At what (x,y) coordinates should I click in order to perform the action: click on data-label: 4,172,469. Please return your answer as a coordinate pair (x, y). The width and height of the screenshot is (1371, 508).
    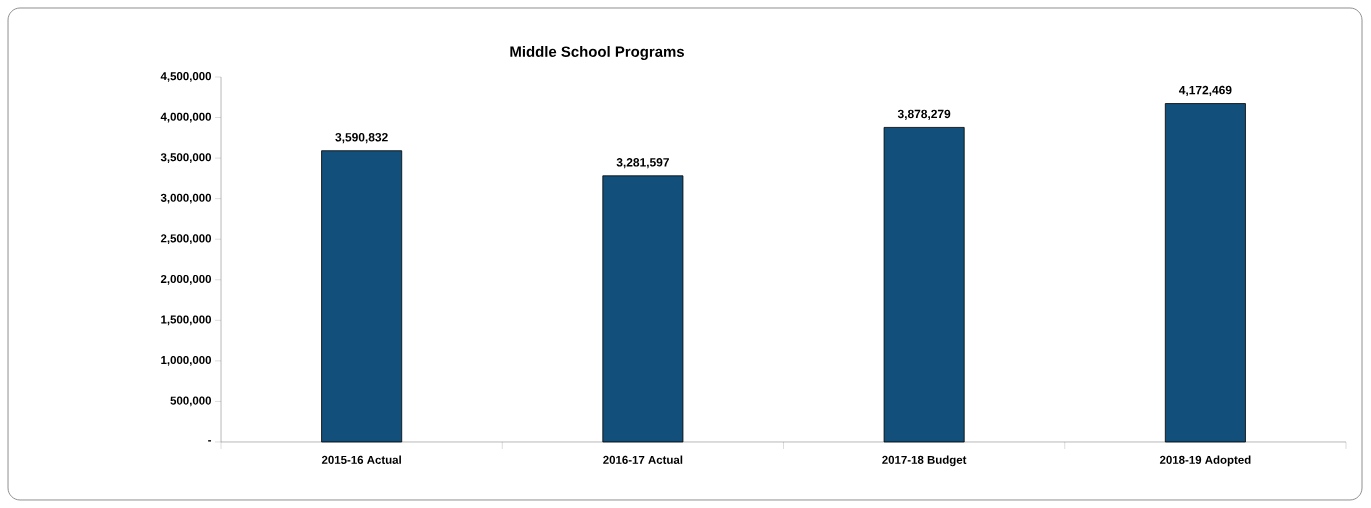
    Looking at the image, I should click on (1205, 91).